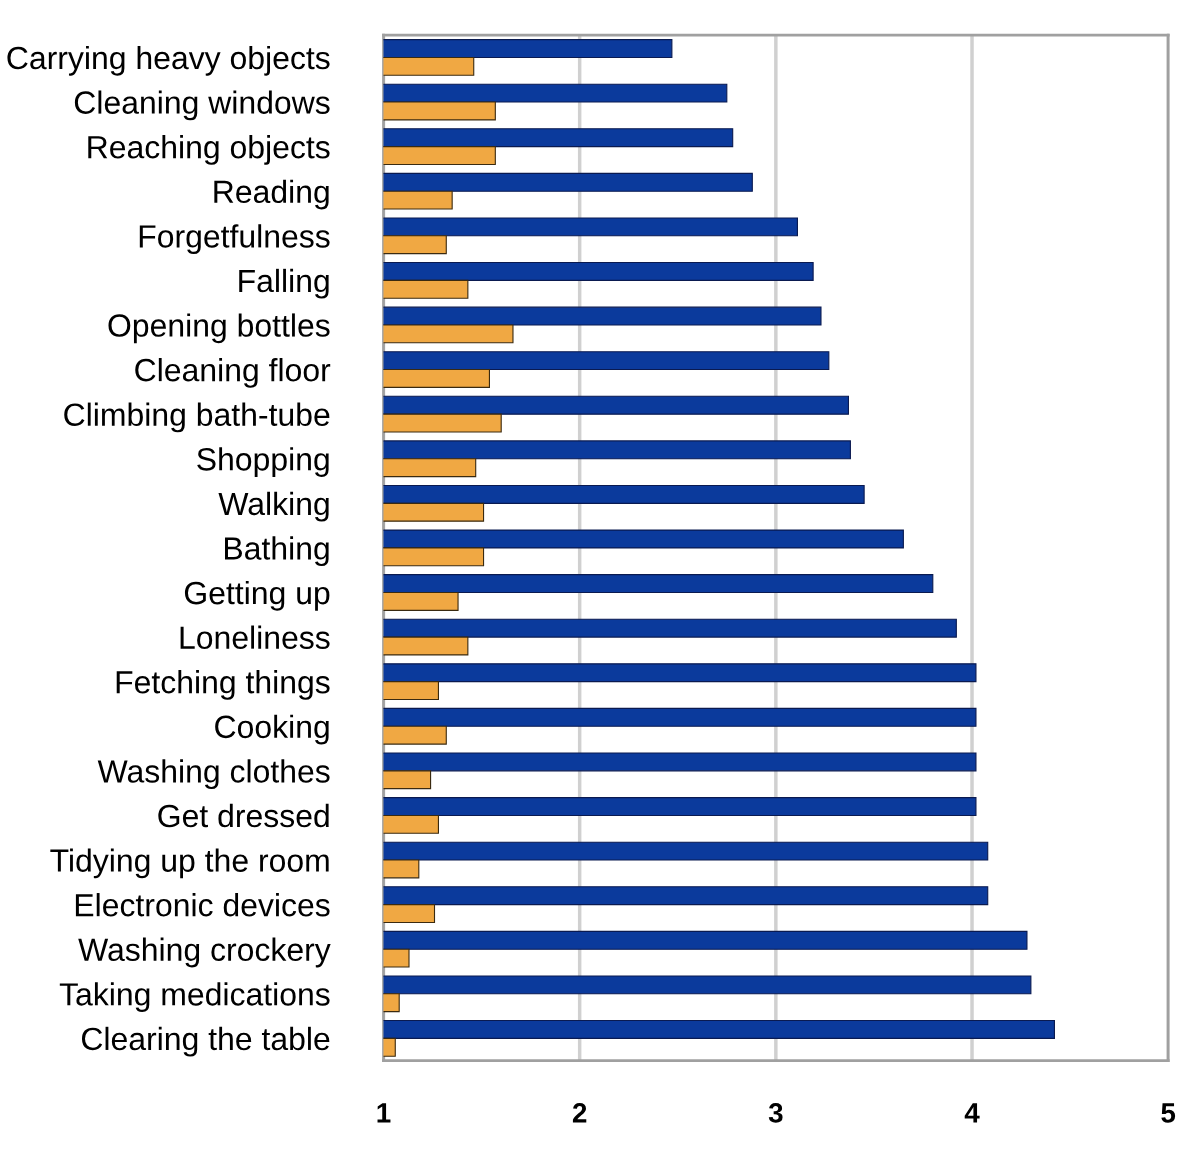 This screenshot has width=1180, height=1172. Describe the element at coordinates (384, 1113) in the screenshot. I see `x-tick-label: 1` at that location.